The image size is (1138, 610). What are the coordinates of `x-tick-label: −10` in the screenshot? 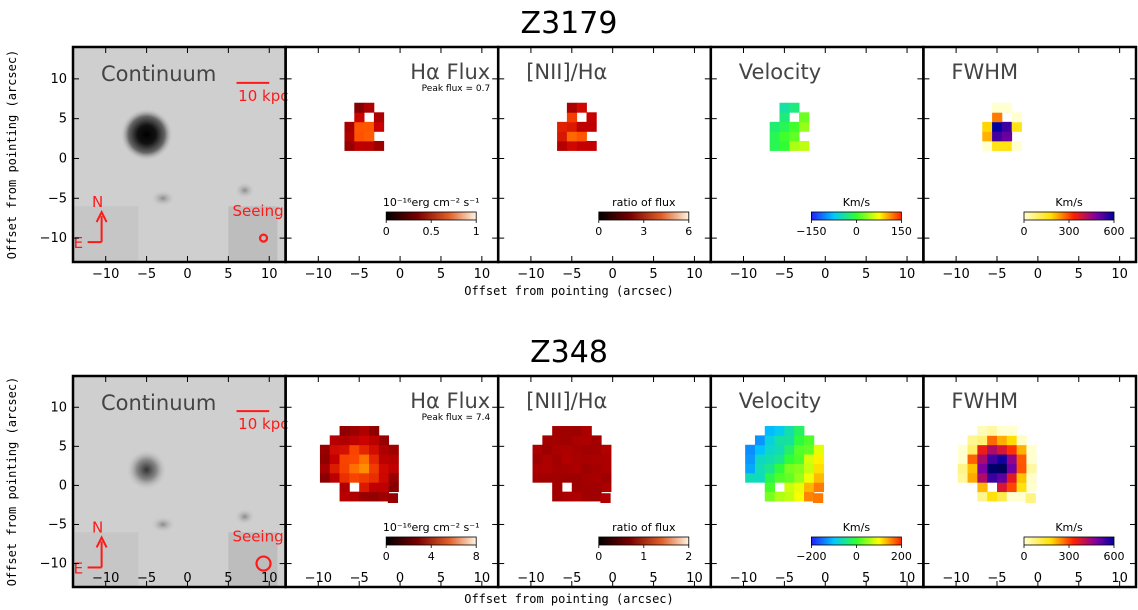 It's located at (105, 578).